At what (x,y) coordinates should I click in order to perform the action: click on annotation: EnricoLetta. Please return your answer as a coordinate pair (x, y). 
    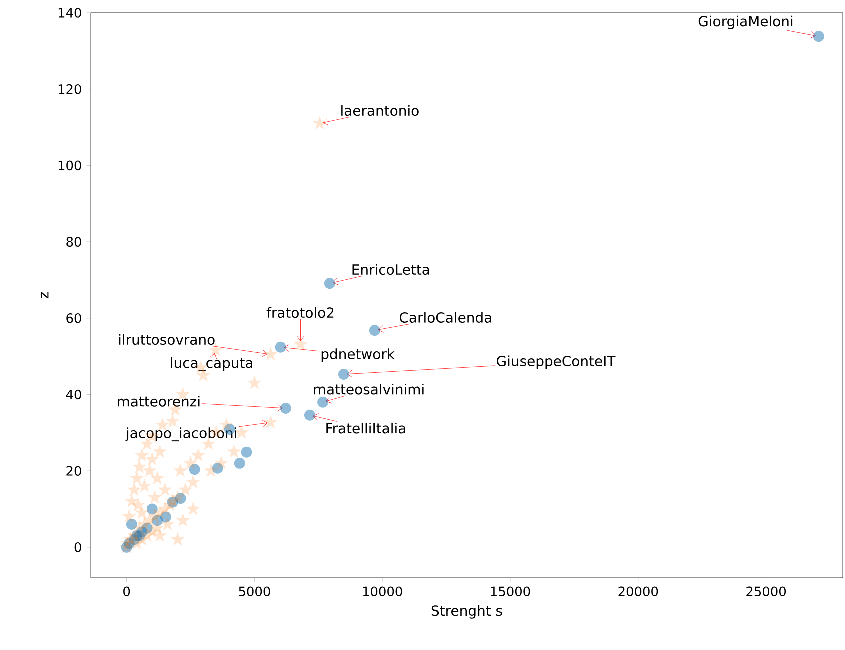
    Looking at the image, I should click on (391, 270).